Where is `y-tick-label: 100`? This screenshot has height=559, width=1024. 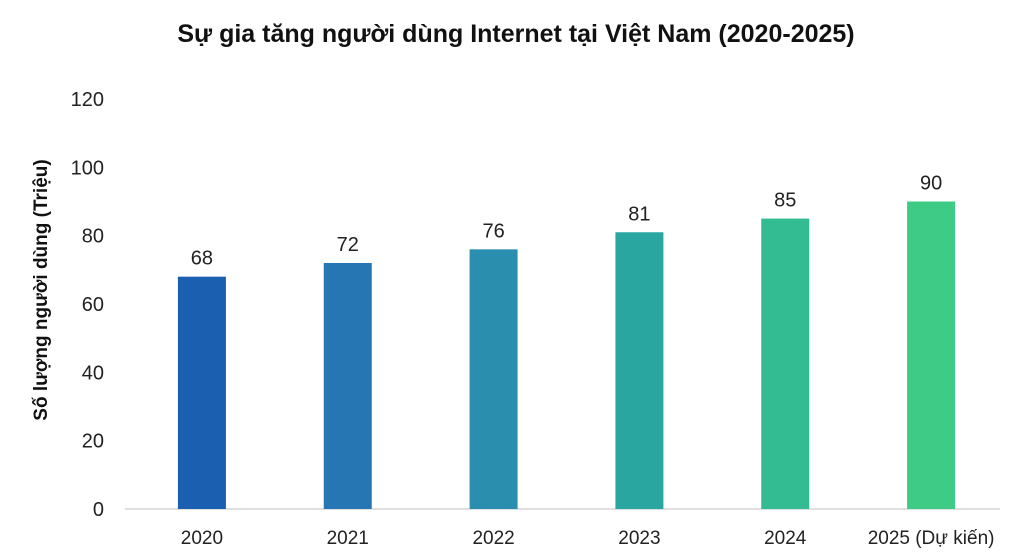
y-tick-label: 100 is located at coordinates (87, 168).